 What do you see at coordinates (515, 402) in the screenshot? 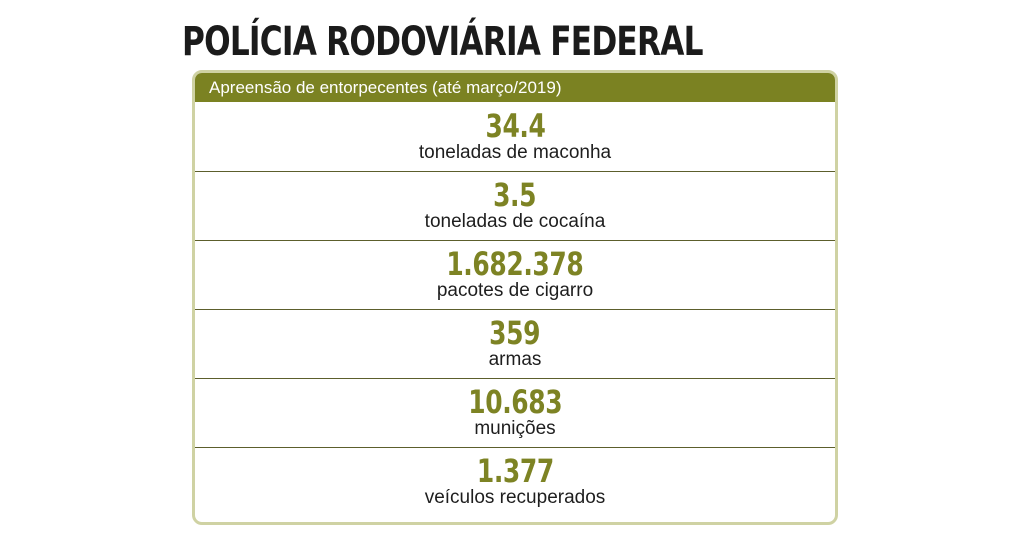
I see `stat-value: 10.683` at bounding box center [515, 402].